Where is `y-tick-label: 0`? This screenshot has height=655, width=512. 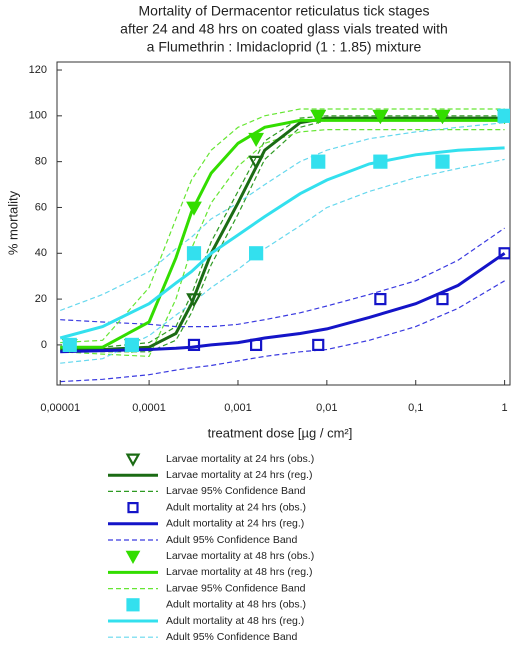 y-tick-label: 0 is located at coordinates (44, 345).